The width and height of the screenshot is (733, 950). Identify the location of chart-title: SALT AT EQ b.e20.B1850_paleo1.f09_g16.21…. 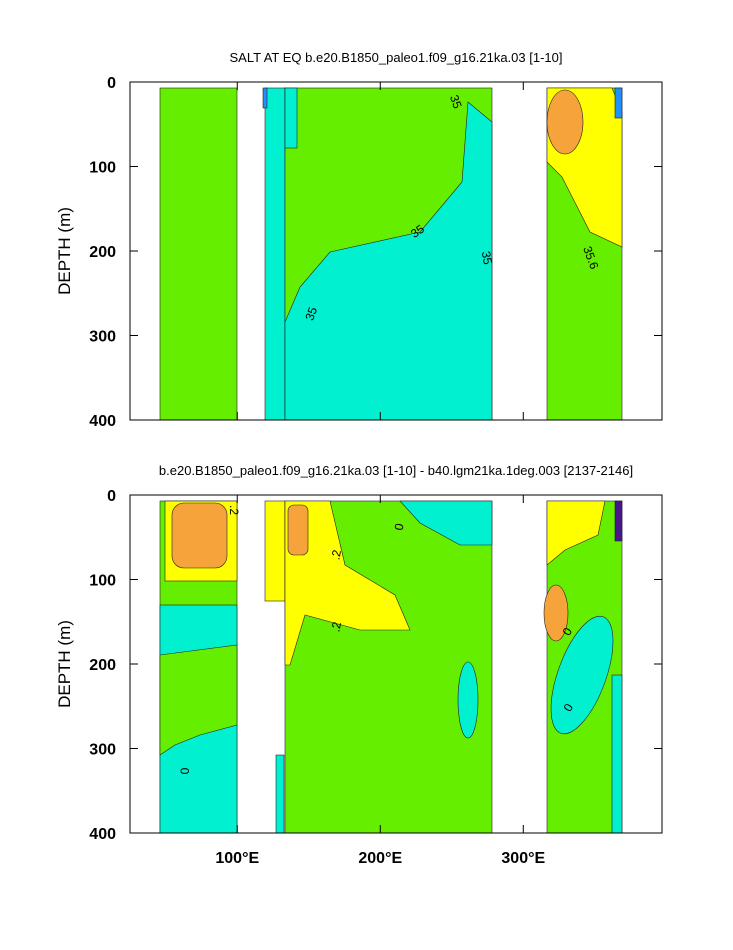
(396, 57).